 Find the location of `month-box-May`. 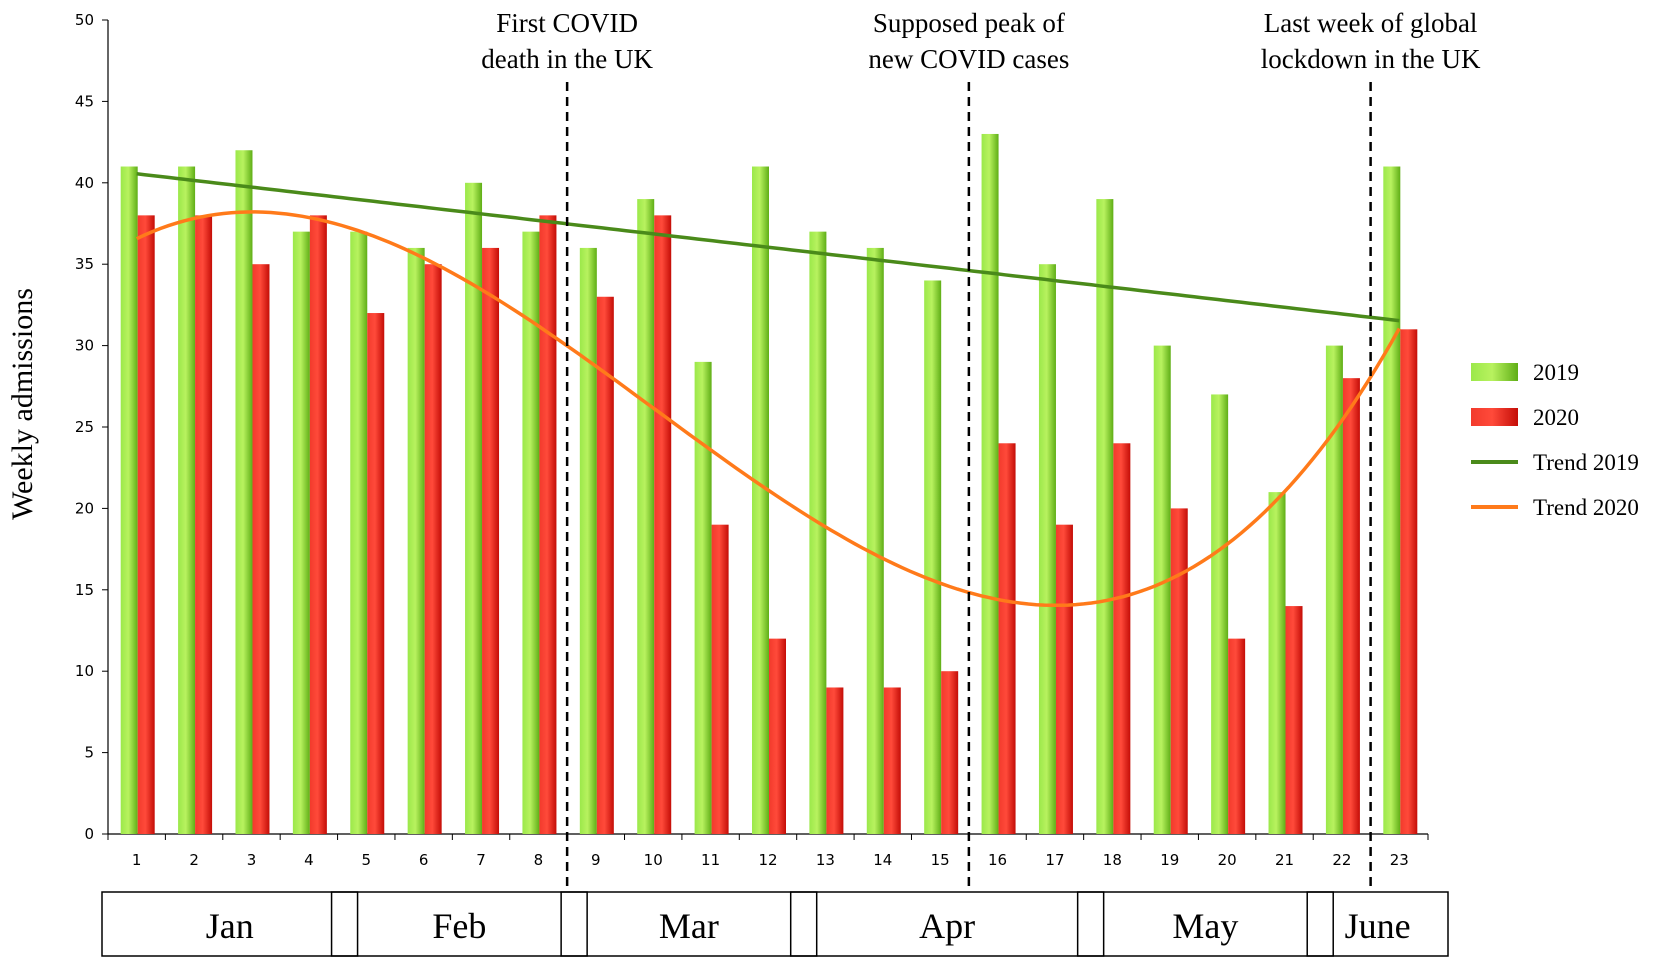

month-box-May is located at coordinates (1205, 924).